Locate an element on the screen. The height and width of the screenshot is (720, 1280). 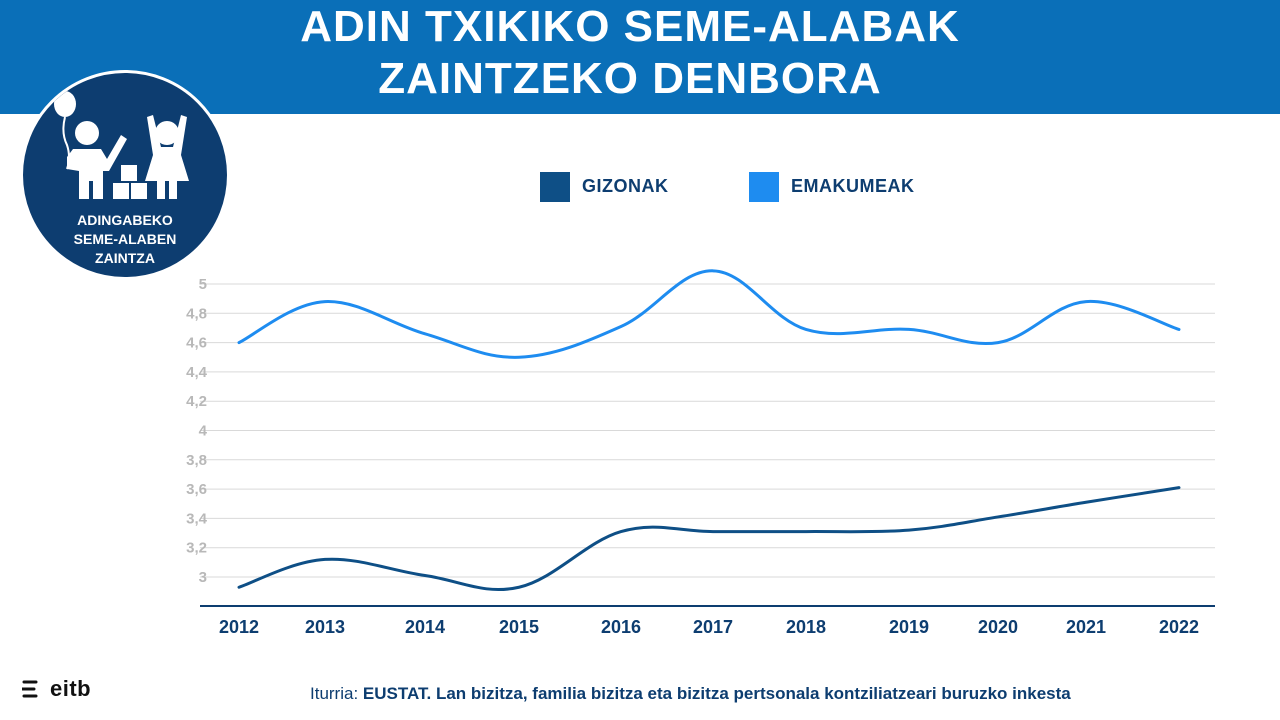
x-tick-label: 2018 is located at coordinates (806, 627).